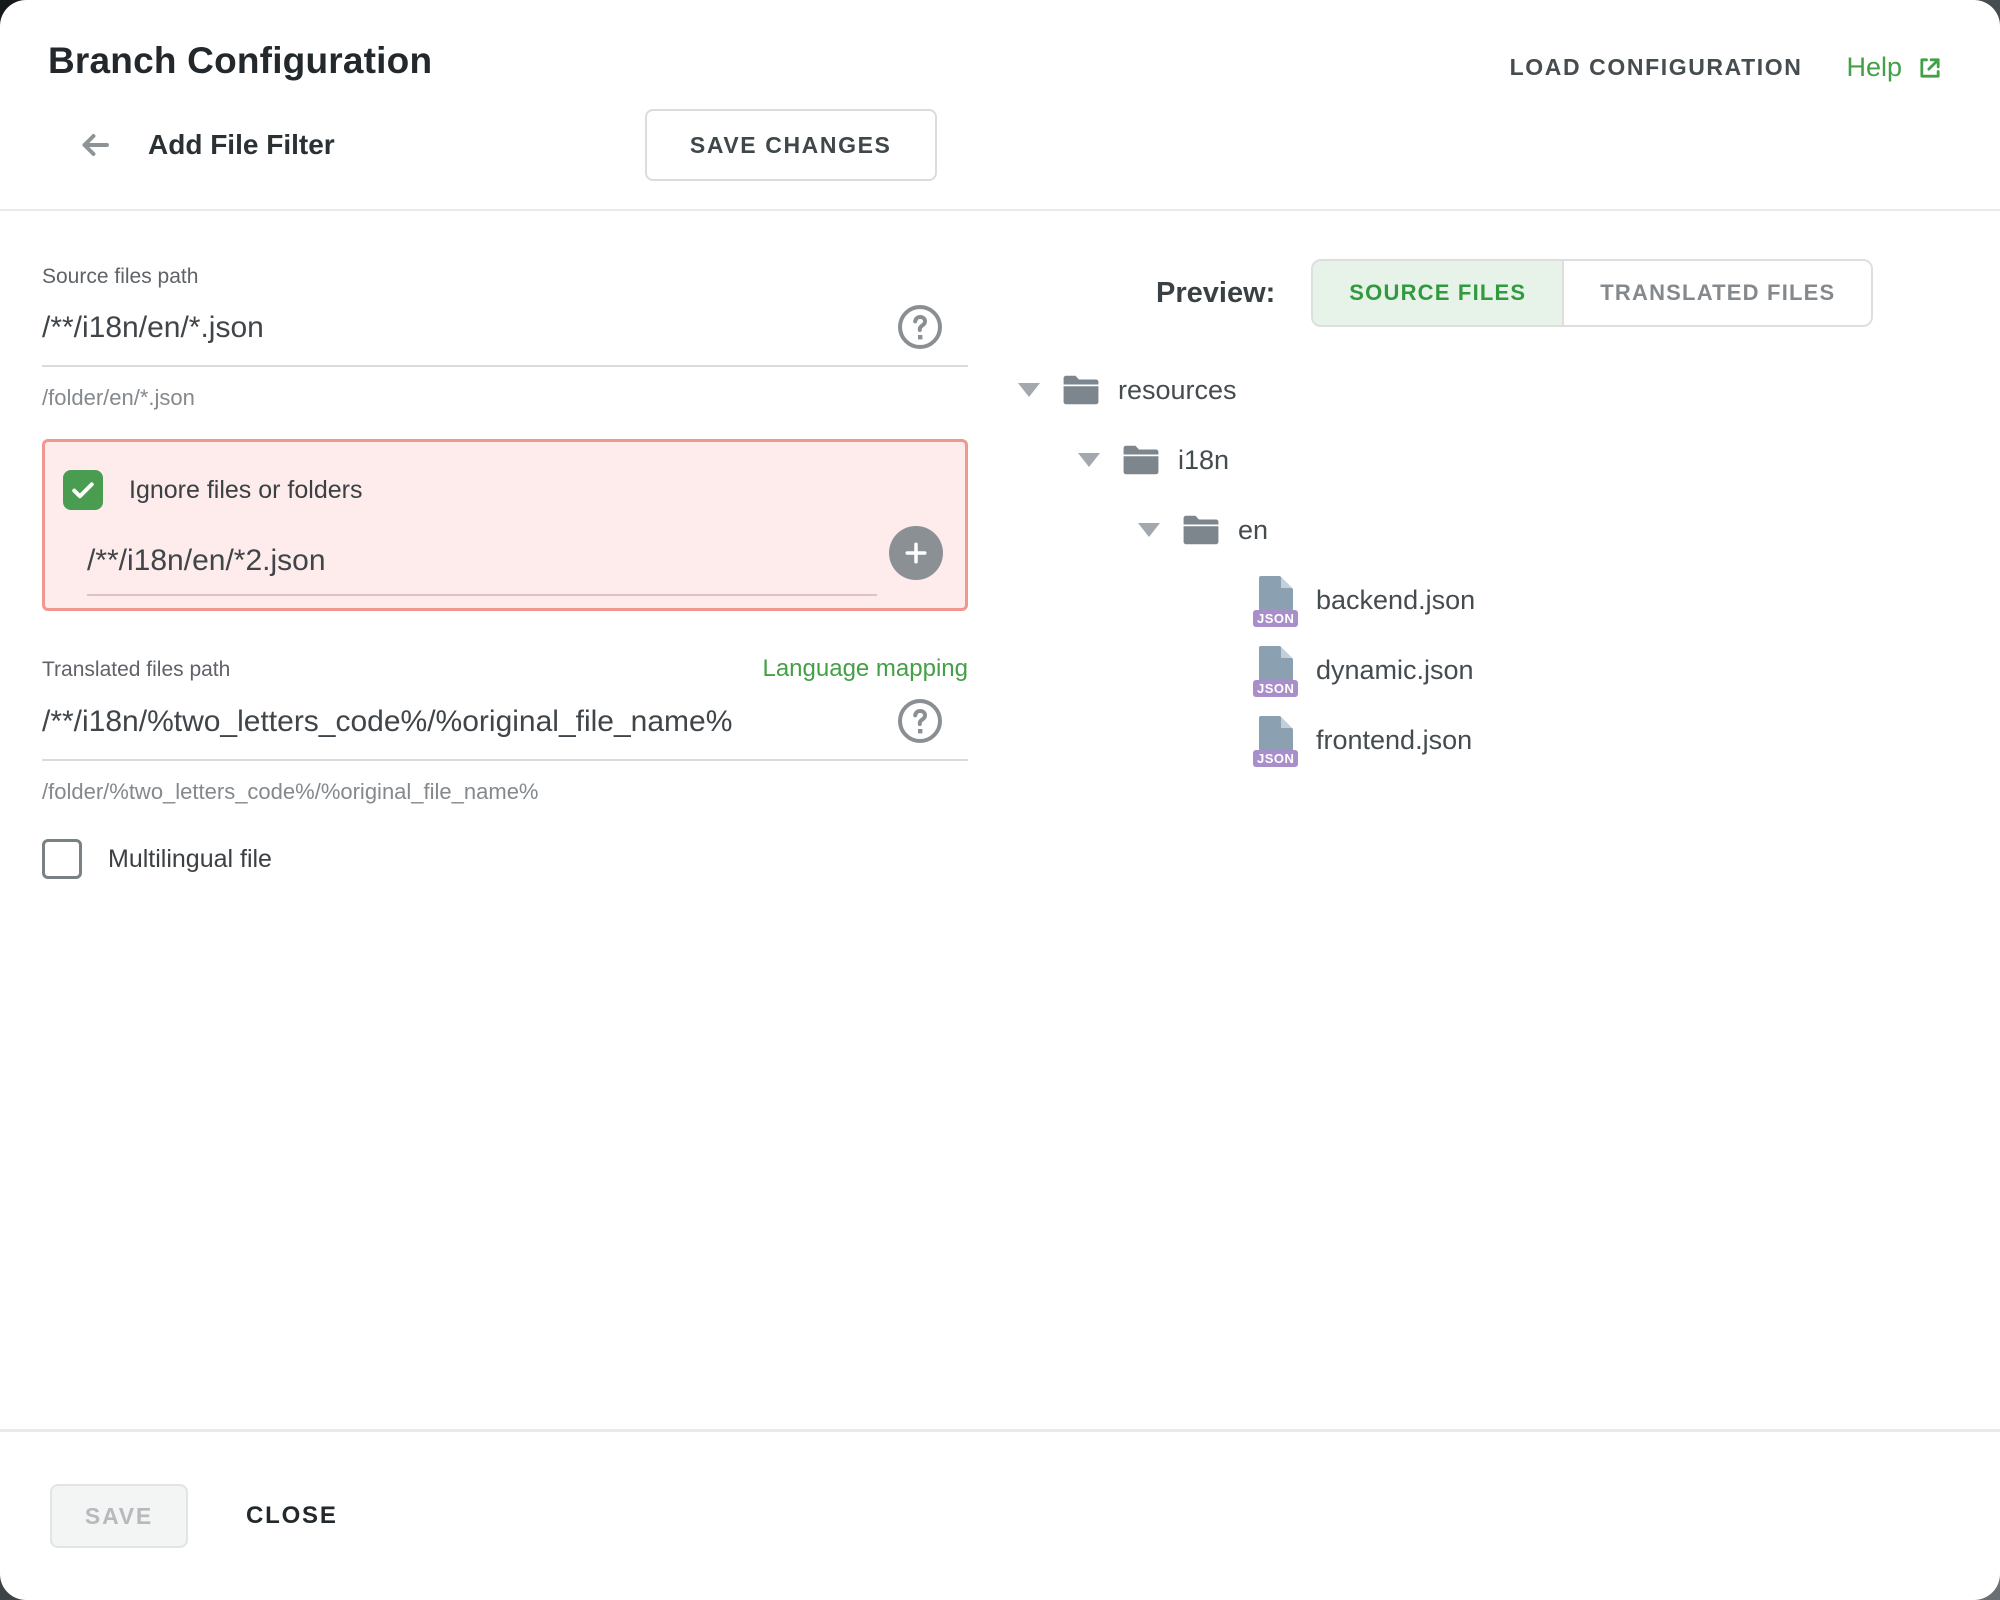  Describe the element at coordinates (1509, 670) in the screenshot. I see `tree-row-file: JSON dynamic.json` at that location.